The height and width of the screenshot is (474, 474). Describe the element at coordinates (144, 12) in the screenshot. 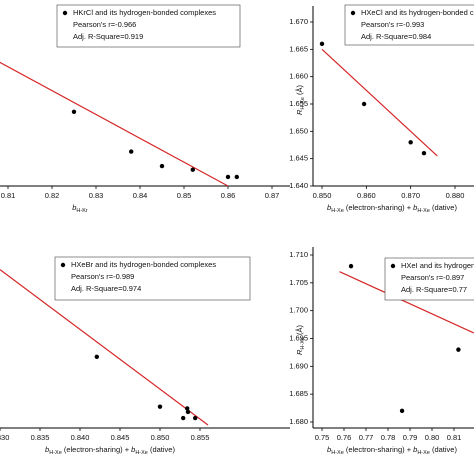

I see `legend-text: HKrCl and its hydrogen-bonded complexes` at that location.